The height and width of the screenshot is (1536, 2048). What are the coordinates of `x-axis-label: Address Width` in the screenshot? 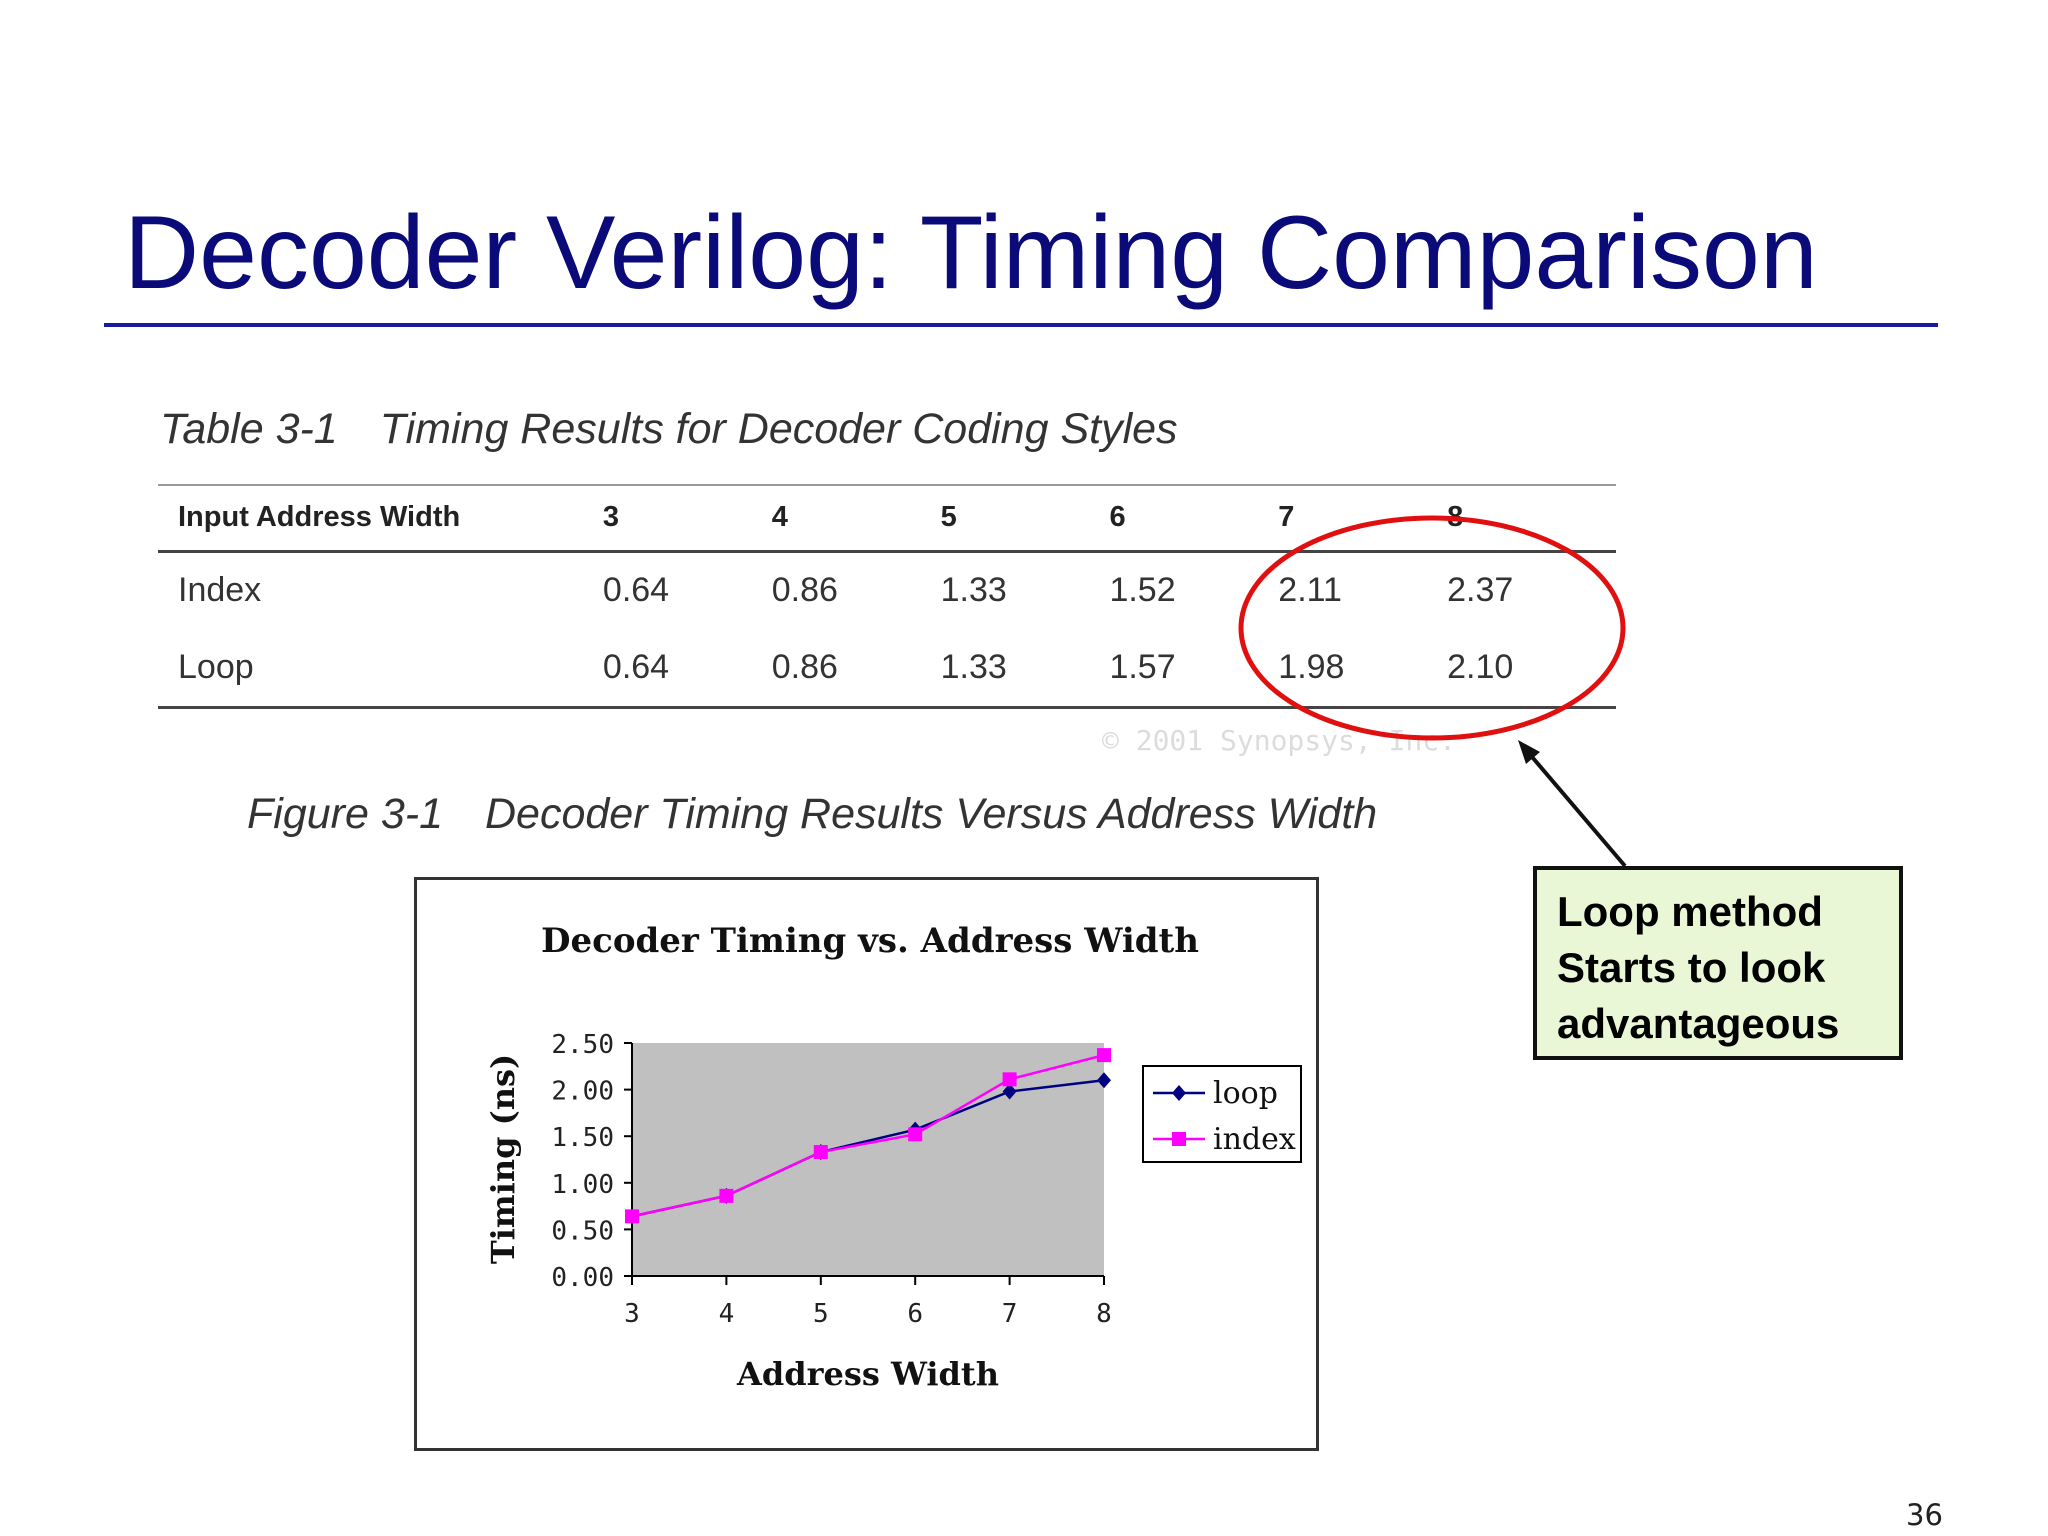 It's located at (867, 1374).